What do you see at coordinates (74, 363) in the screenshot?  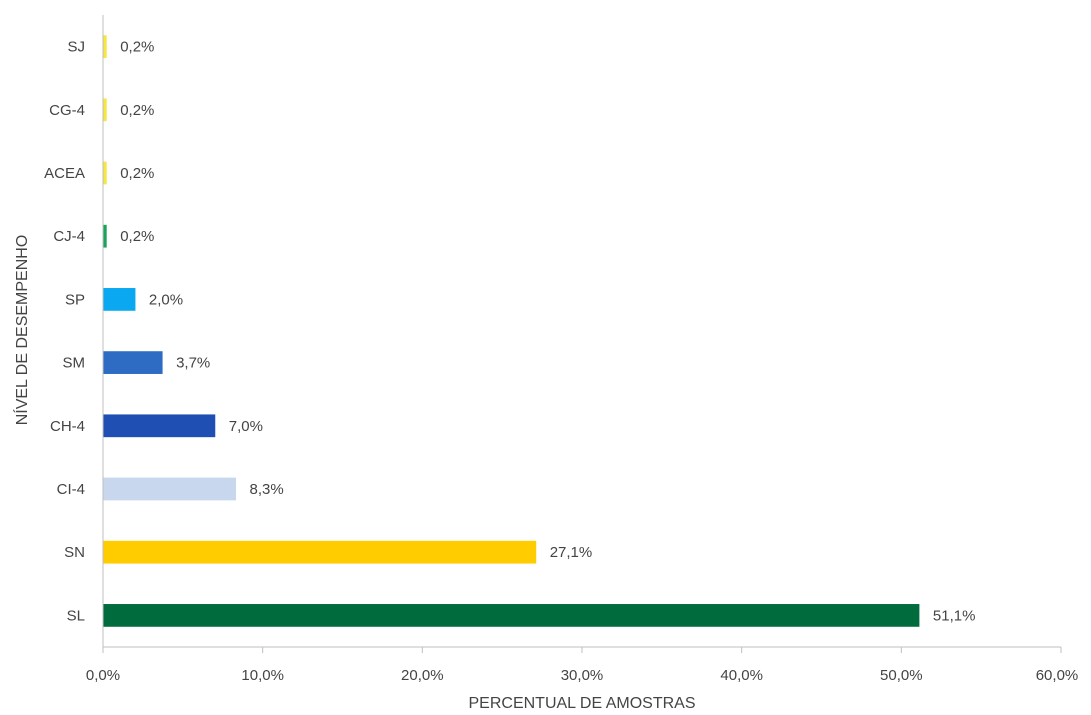 I see `category-label: SM` at bounding box center [74, 363].